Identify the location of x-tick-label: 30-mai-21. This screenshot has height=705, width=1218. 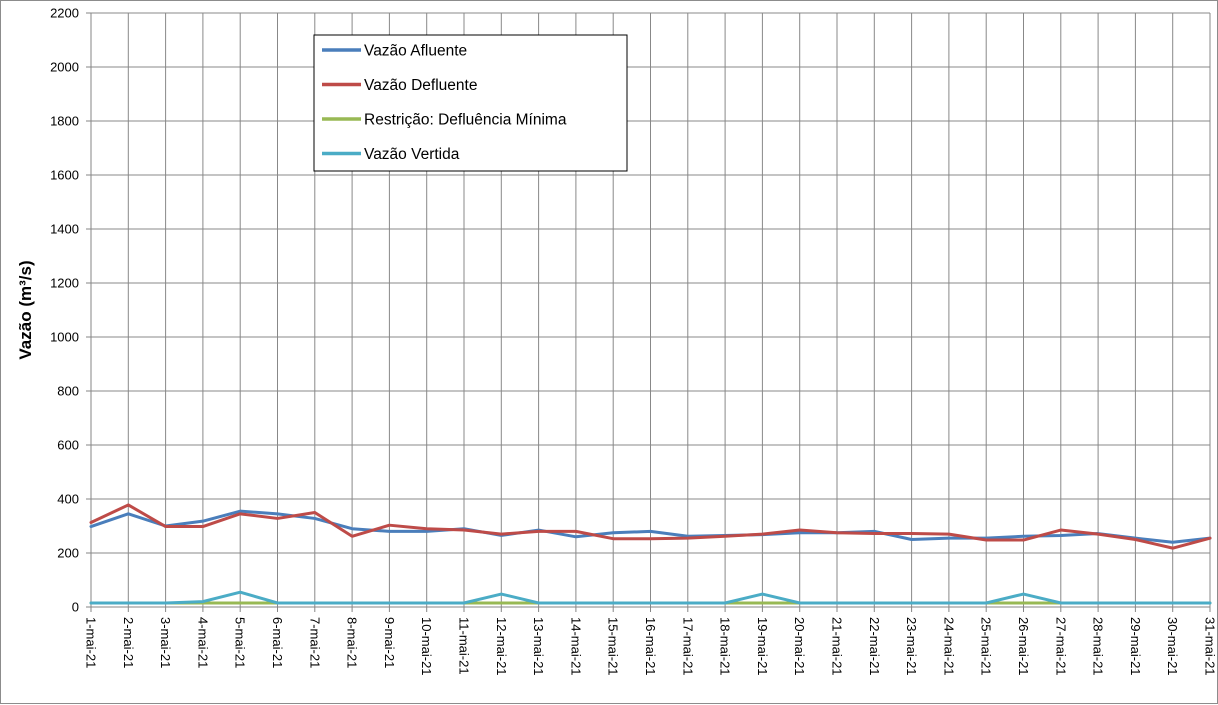
(1172, 646).